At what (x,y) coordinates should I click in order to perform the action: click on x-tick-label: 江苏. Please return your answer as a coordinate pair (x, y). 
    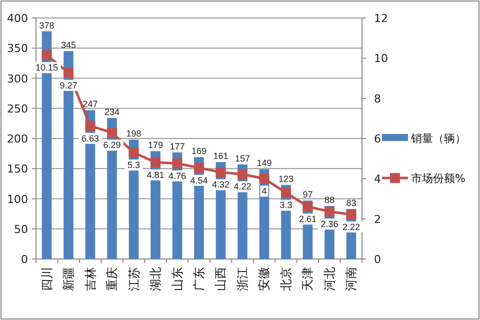
    Looking at the image, I should click on (133, 279).